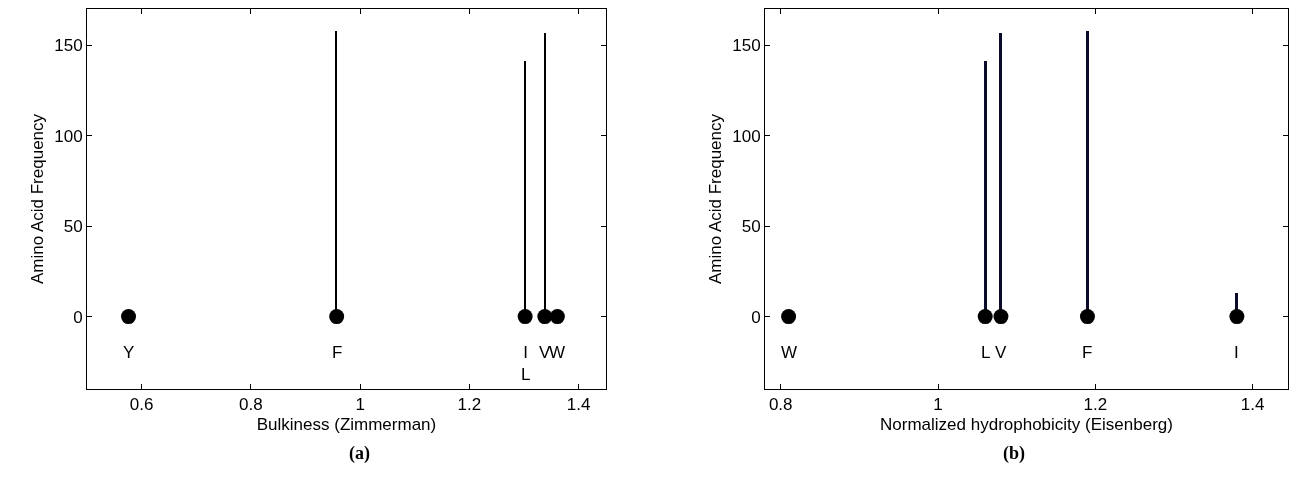 Image resolution: width=1291 pixels, height=486 pixels. What do you see at coordinates (986, 352) in the screenshot?
I see `annotation: L` at bounding box center [986, 352].